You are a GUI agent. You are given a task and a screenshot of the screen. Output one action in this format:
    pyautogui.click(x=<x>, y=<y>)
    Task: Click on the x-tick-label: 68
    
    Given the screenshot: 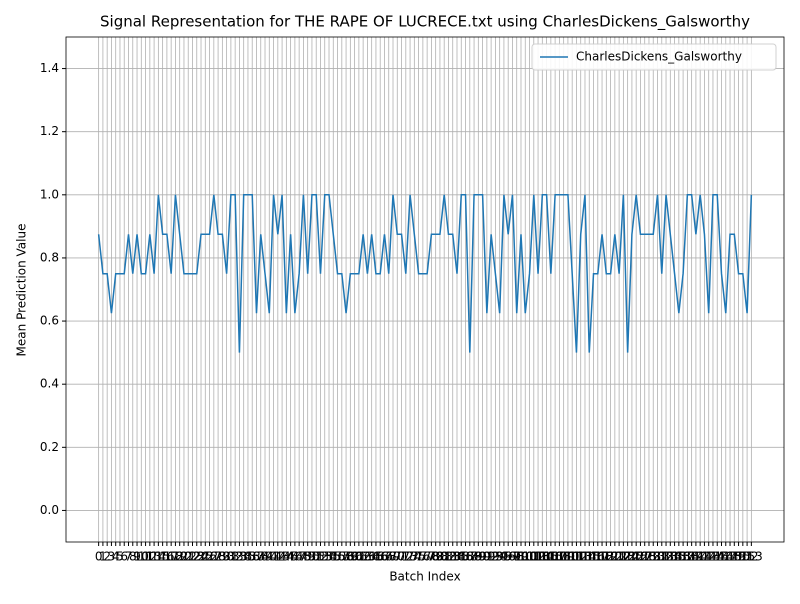 What is the action you would take?
    pyautogui.click(x=388, y=557)
    